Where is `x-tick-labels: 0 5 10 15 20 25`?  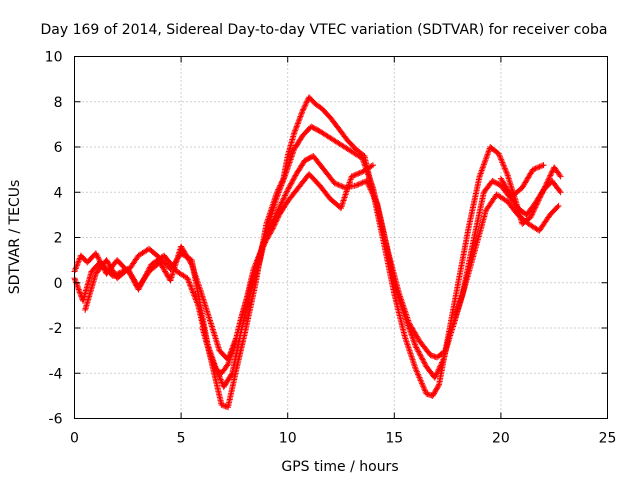 x-tick-labels: 0 5 10 15 20 25 is located at coordinates (343, 439).